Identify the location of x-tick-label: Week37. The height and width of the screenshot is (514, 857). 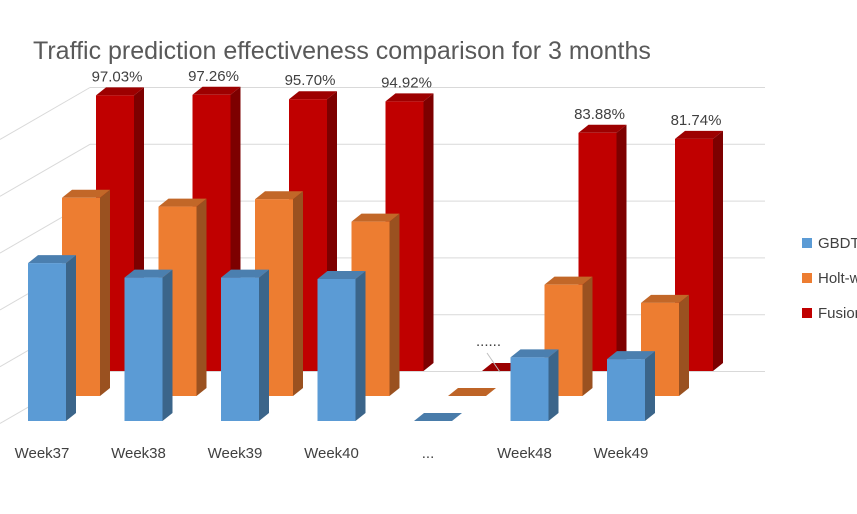
(42, 453).